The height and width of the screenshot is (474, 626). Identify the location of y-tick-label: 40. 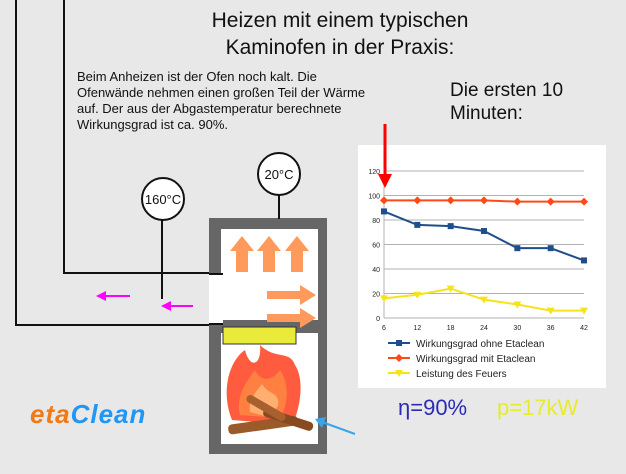
(376, 270).